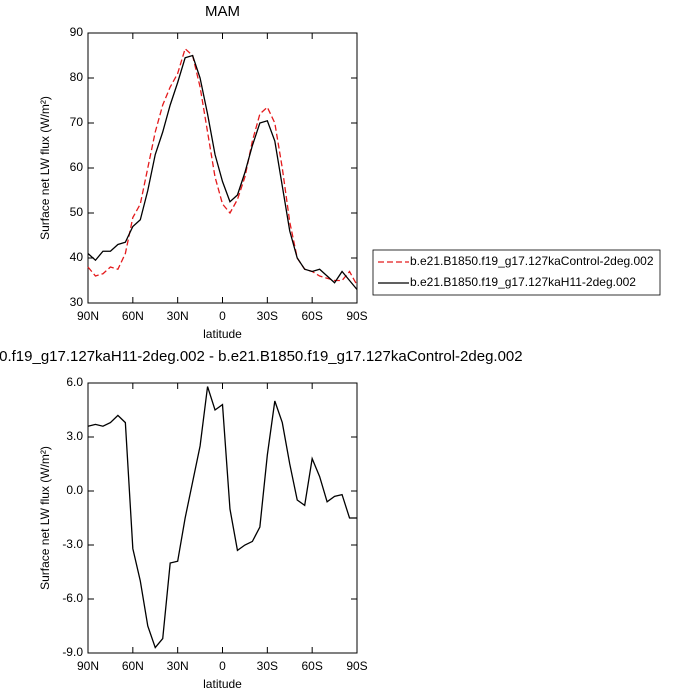 Image resolution: width=700 pixels, height=700 pixels. Describe the element at coordinates (77, 257) in the screenshot. I see `y-tick-label: 40` at that location.